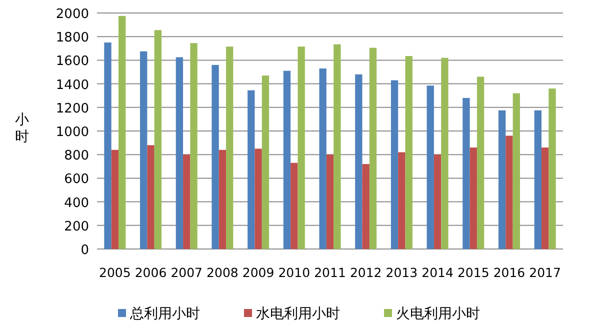 The height and width of the screenshot is (327, 615). What do you see at coordinates (76, 226) in the screenshot?
I see `y-tick-label: 200` at bounding box center [76, 226].